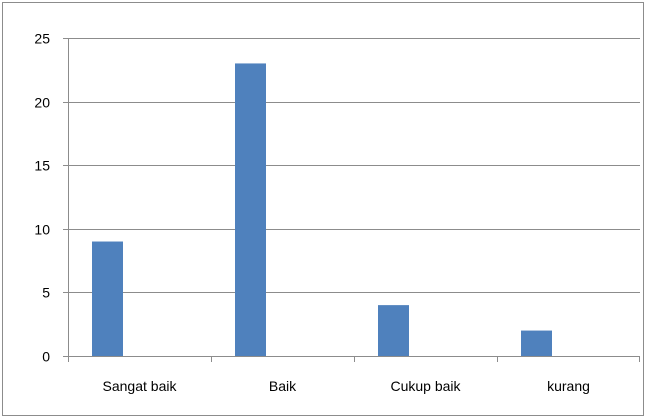  I want to click on x-tick-label-2: Cukup baik, so click(425, 386).